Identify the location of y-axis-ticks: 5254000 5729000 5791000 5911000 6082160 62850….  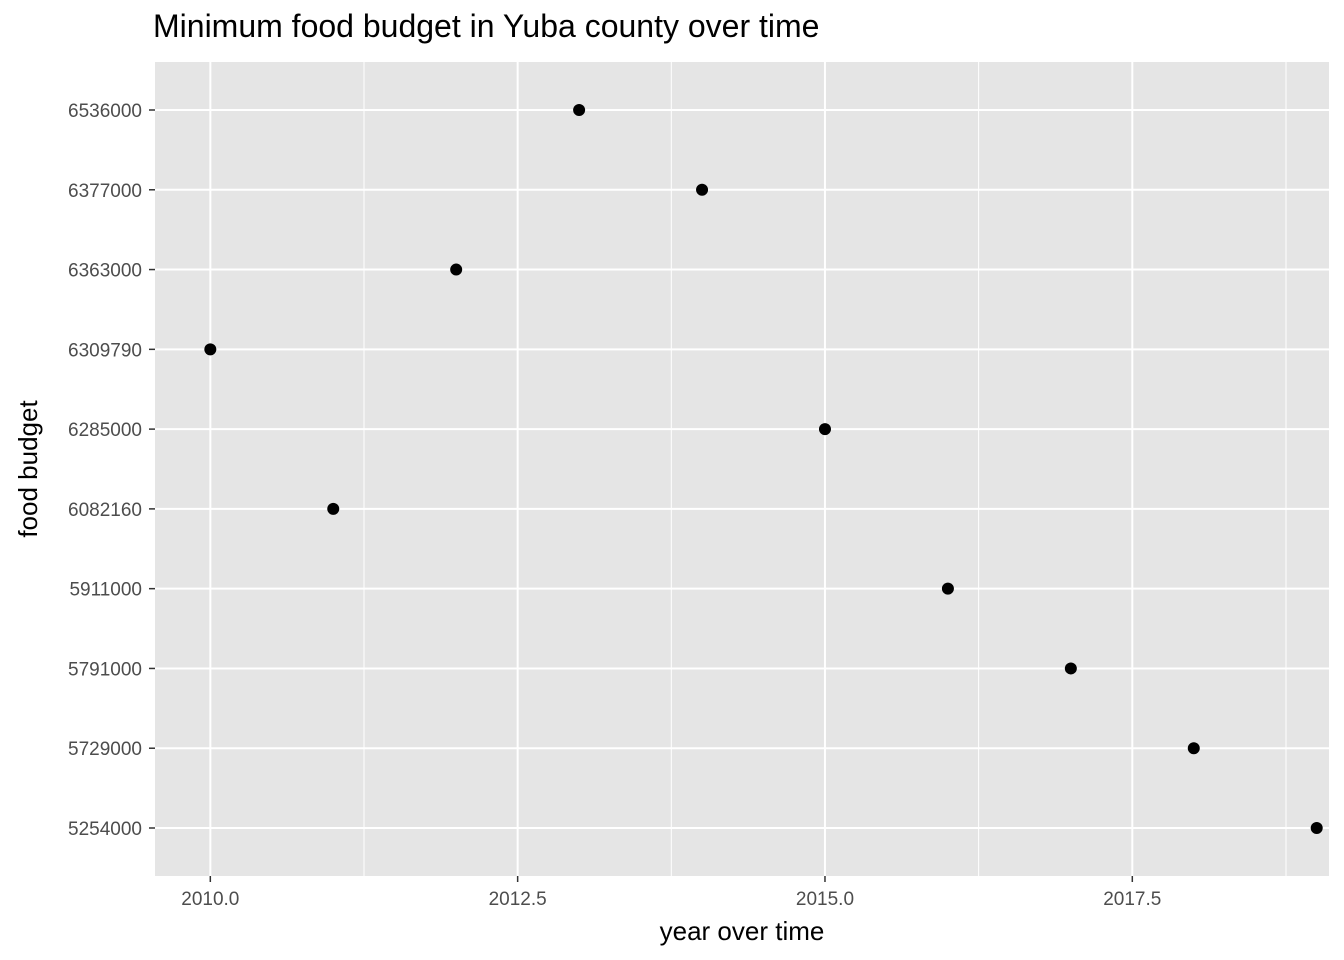
(111, 470).